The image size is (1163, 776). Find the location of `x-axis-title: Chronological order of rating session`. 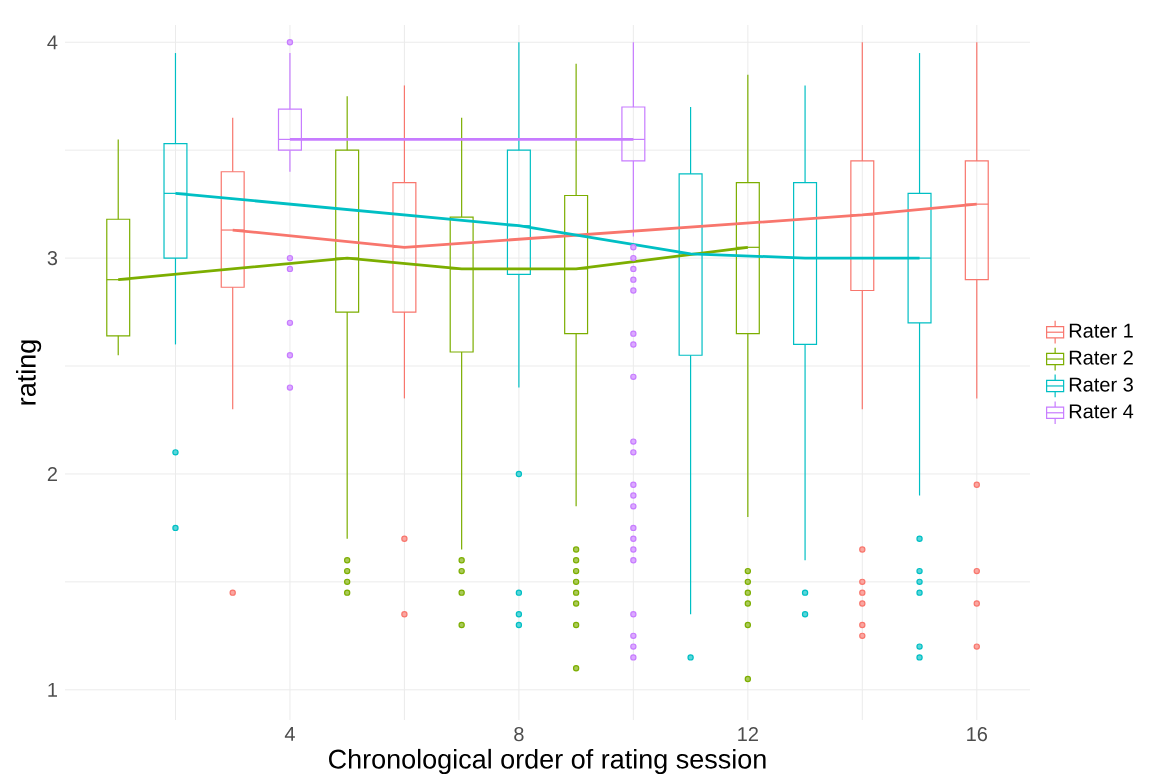

x-axis-title: Chronological order of rating session is located at coordinates (547, 761).